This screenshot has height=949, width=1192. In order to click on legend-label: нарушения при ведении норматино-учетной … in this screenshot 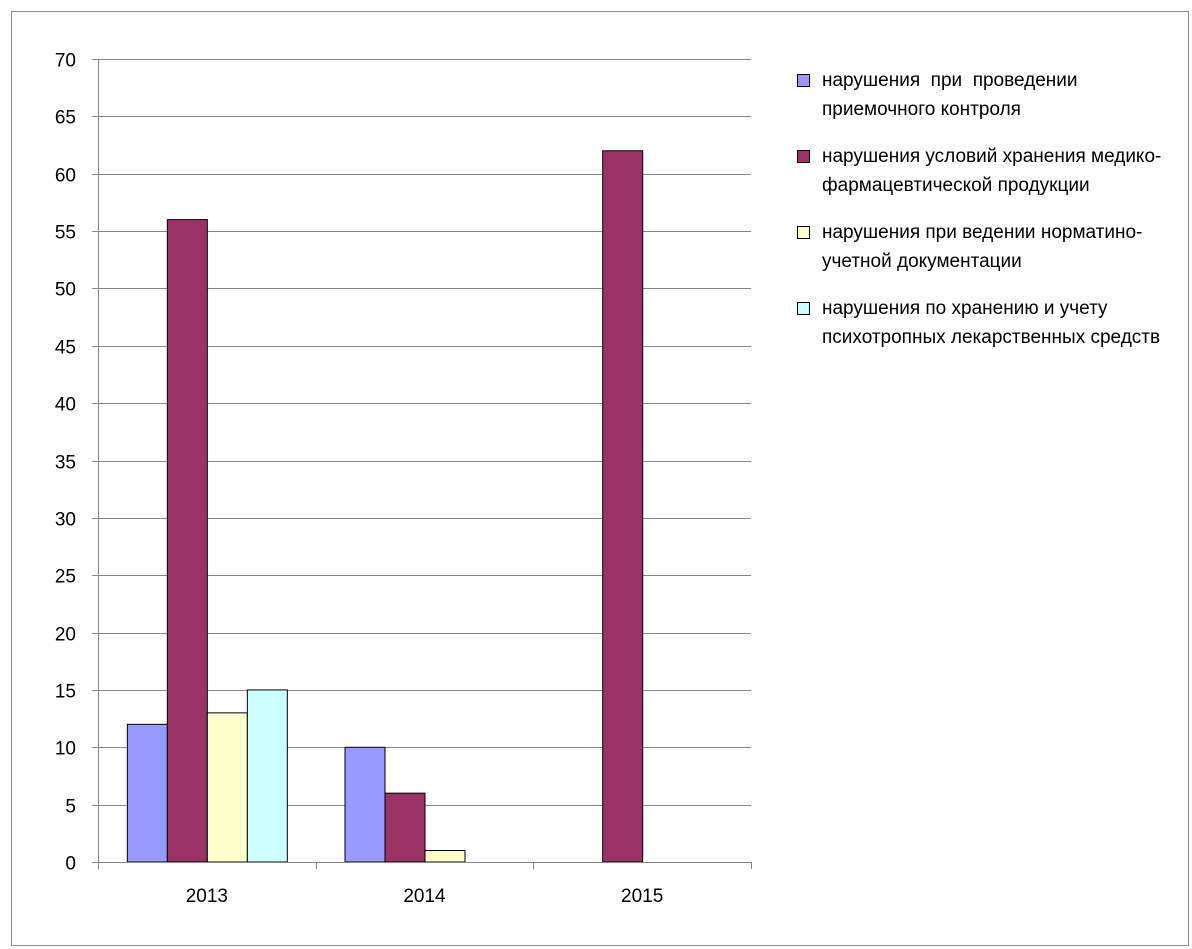, I will do `click(982, 247)`.